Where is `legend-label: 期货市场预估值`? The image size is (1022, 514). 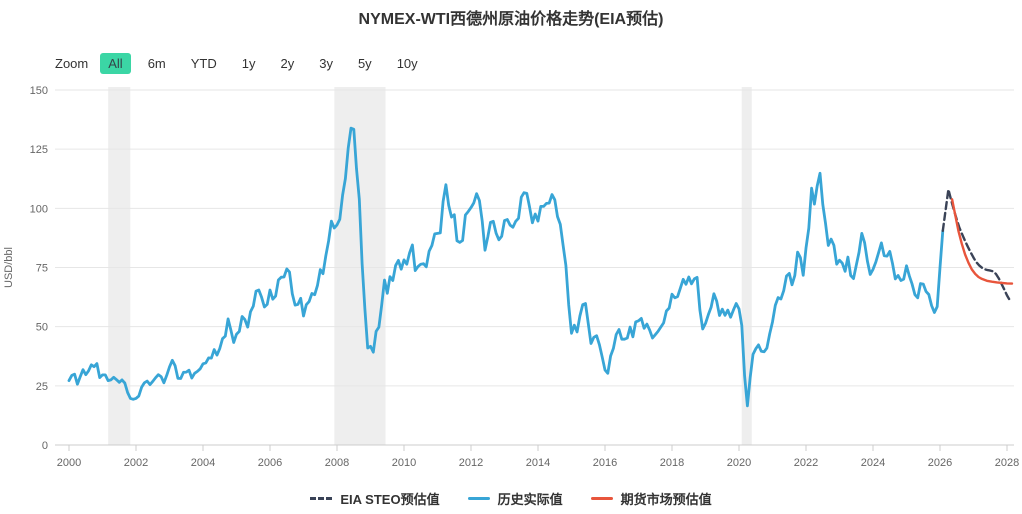
legend-label: 期货市场预估值 is located at coordinates (666, 499).